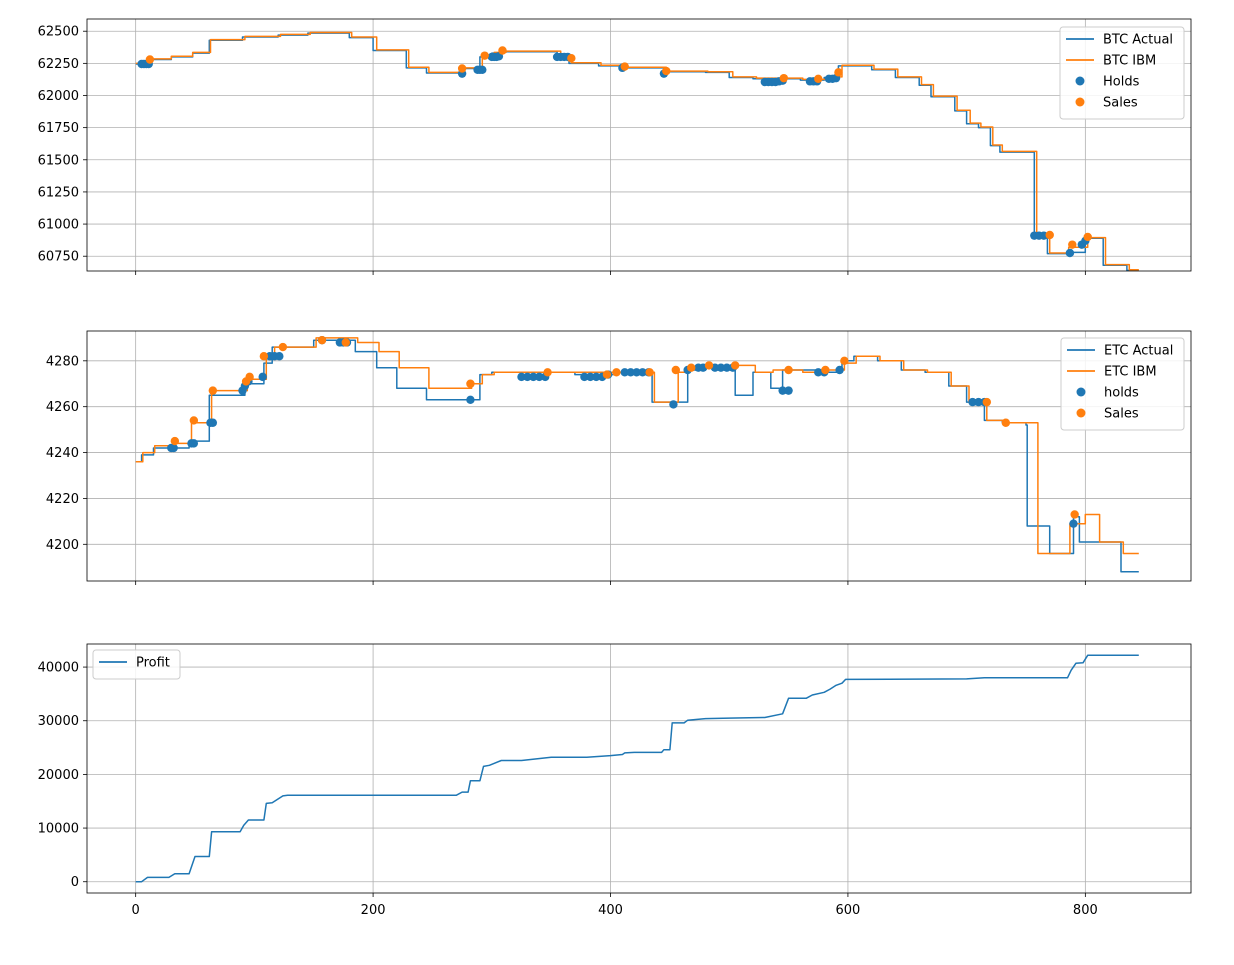 The height and width of the screenshot is (965, 1234). What do you see at coordinates (848, 910) in the screenshot?
I see `x-tick-label: 600` at bounding box center [848, 910].